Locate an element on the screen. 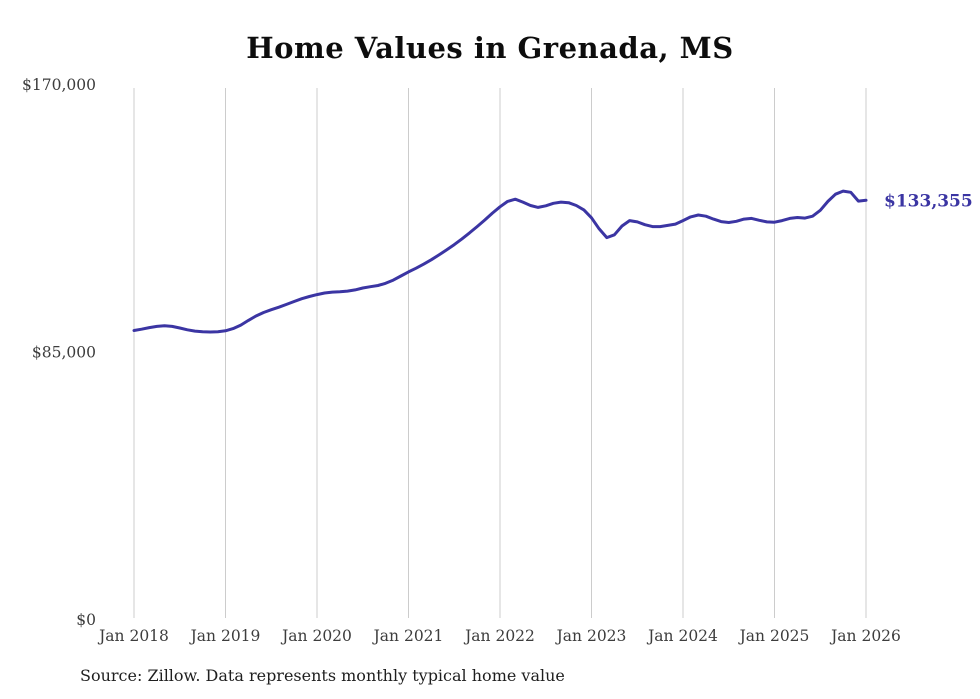 This screenshot has height=699, width=980. x-tick-label: Jan 2023 is located at coordinates (591, 636).